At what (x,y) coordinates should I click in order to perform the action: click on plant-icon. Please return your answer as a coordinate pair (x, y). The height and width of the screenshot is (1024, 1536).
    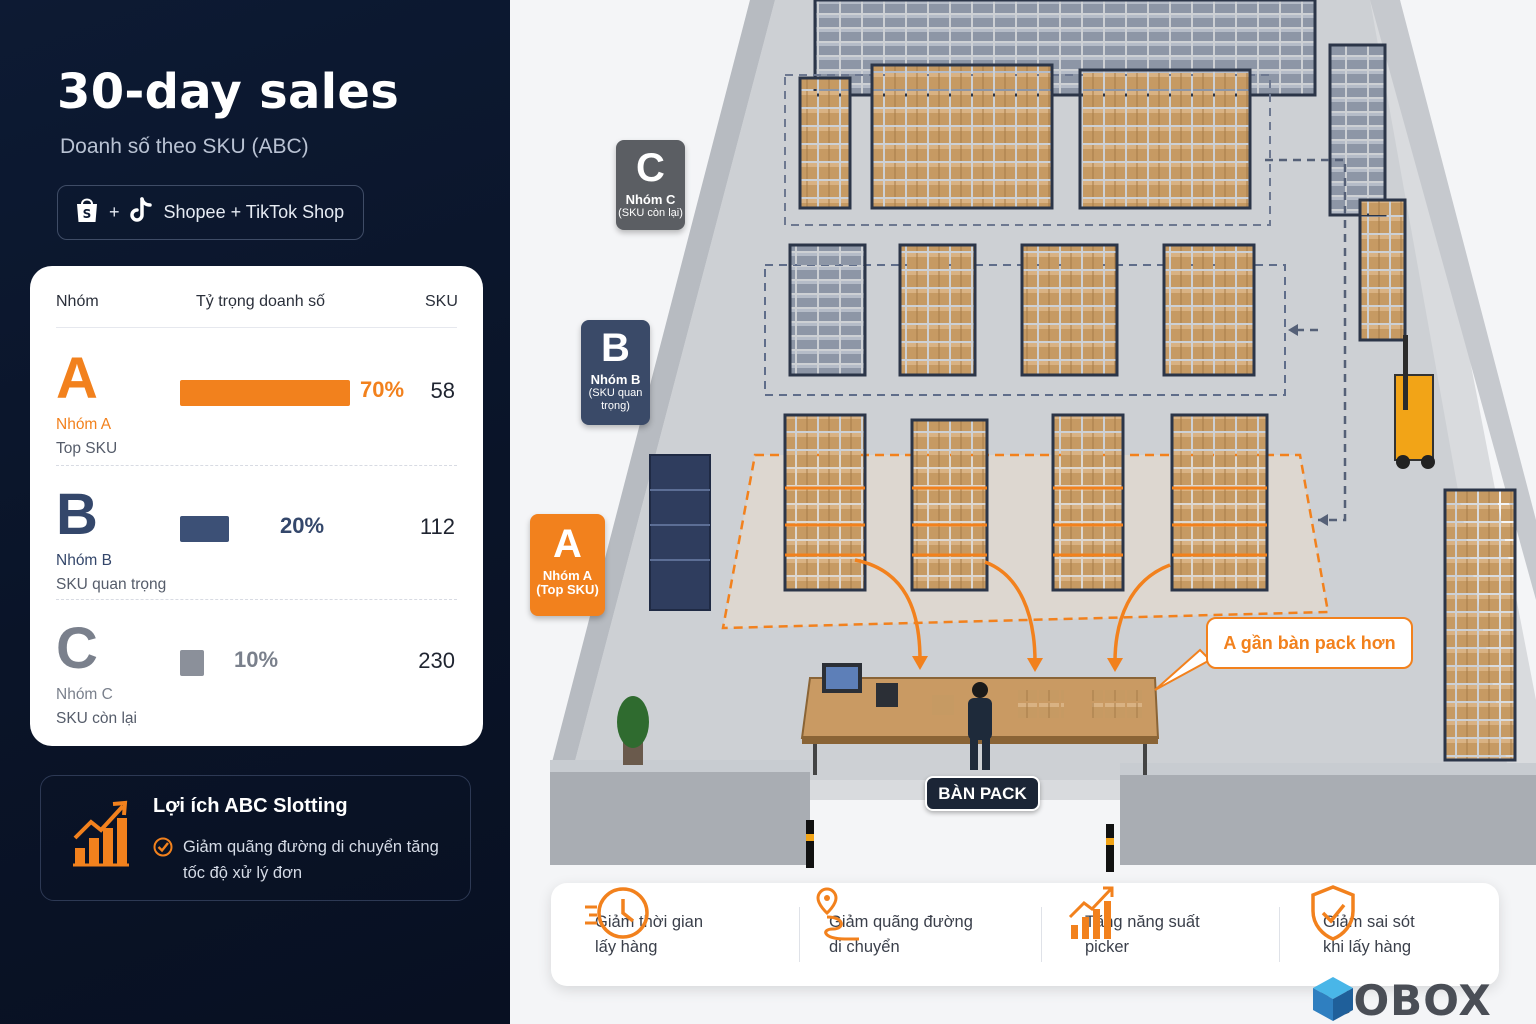
    Looking at the image, I should click on (633, 730).